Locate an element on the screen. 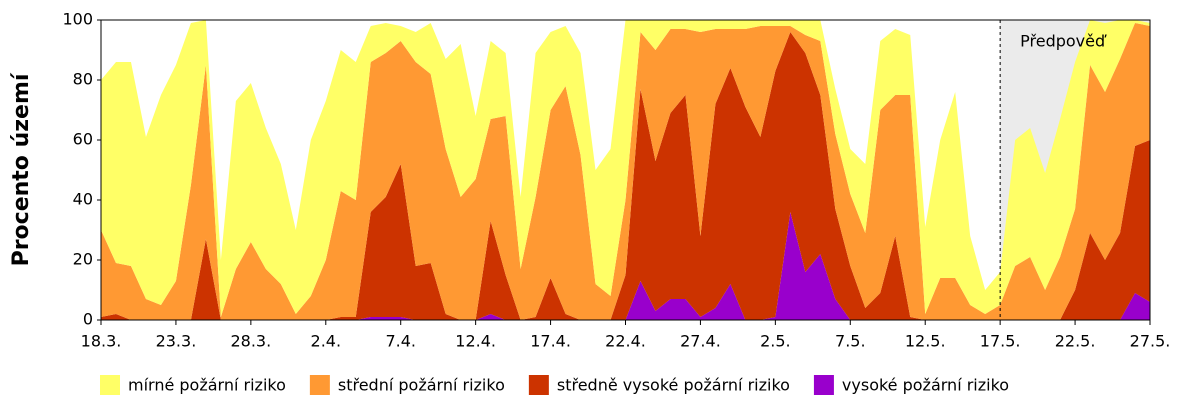 The image size is (1200, 404). legend-label: střední požární riziko is located at coordinates (421, 385).